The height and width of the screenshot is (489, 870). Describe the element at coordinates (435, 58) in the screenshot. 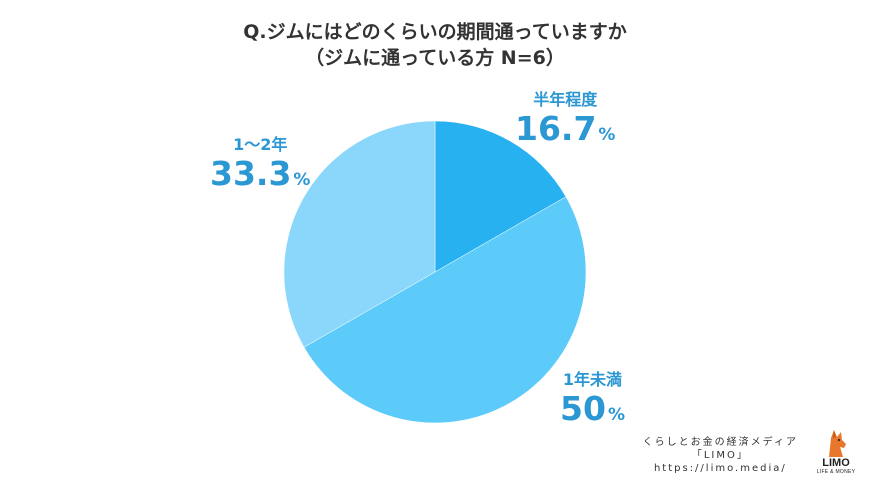

I see `chart-subtitle: （ジムに通っている方 N=6）` at that location.